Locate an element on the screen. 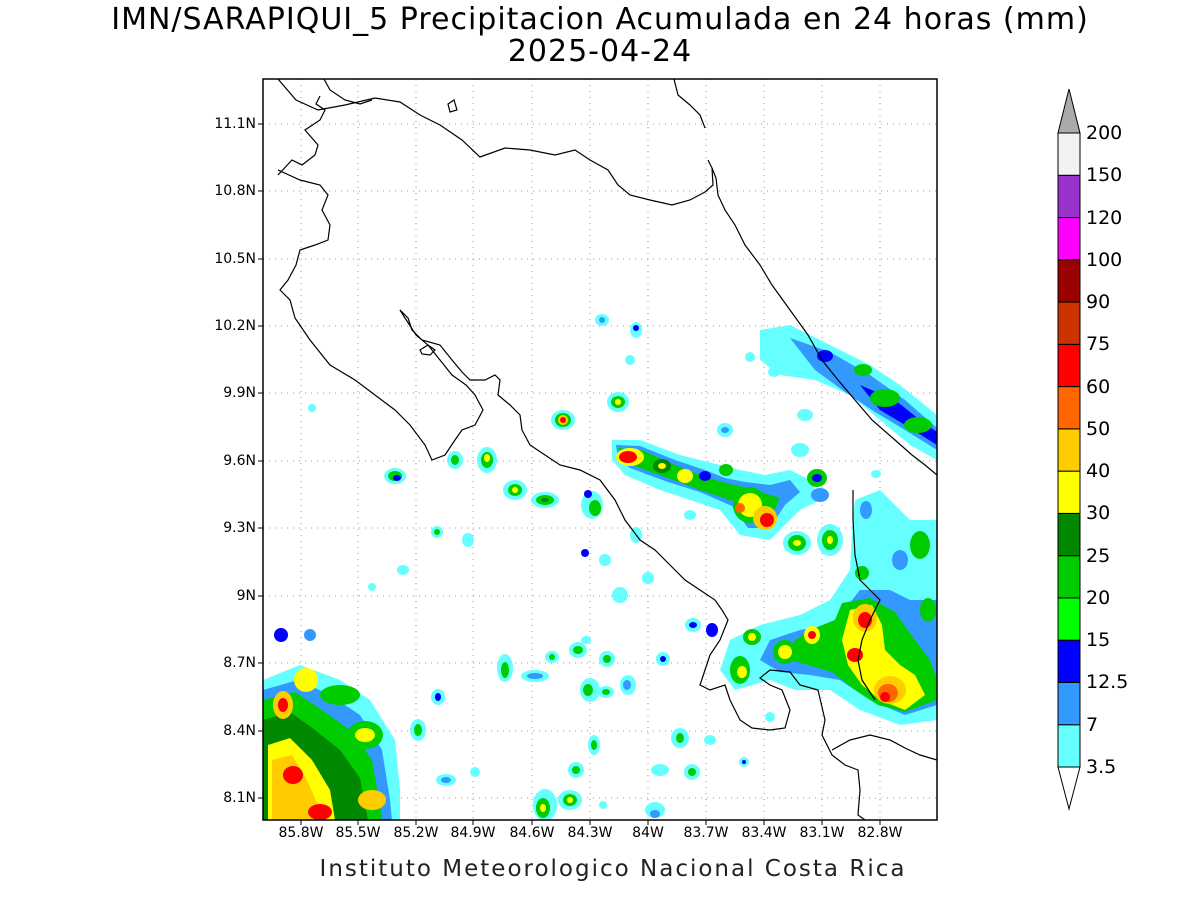 Image resolution: width=1200 pixels, height=900 pixels. color-bar-label: 12.5 is located at coordinates (1107, 682).